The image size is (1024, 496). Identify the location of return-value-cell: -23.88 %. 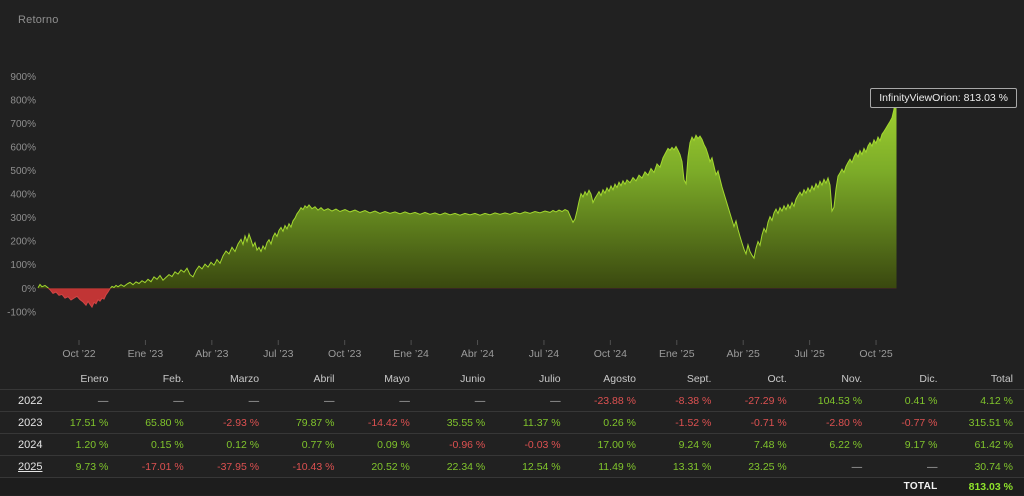
(609, 400).